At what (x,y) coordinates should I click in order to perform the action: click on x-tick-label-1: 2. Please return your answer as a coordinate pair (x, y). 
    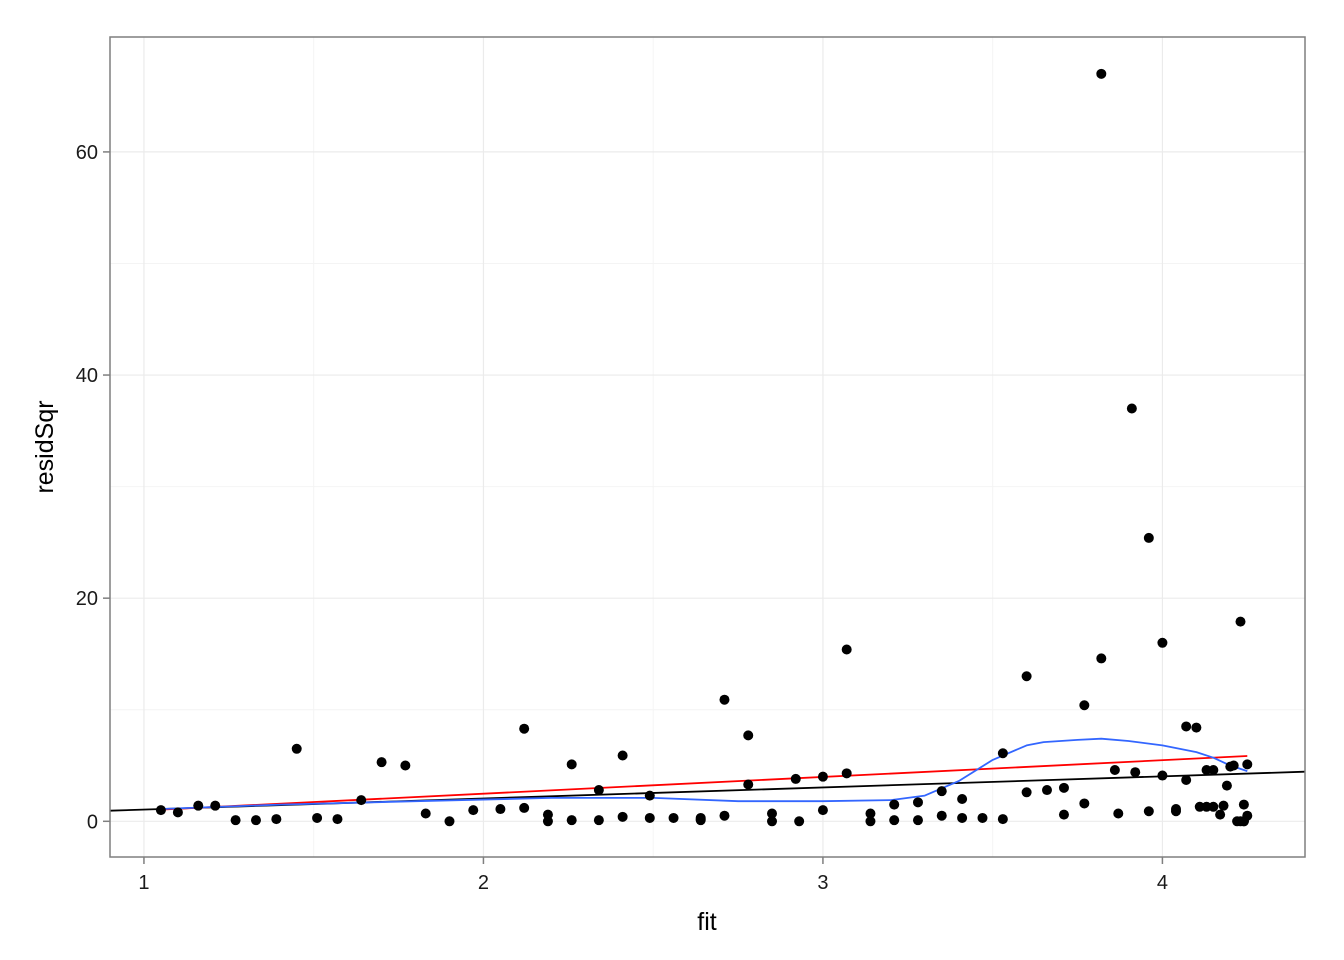
    Looking at the image, I should click on (483, 883).